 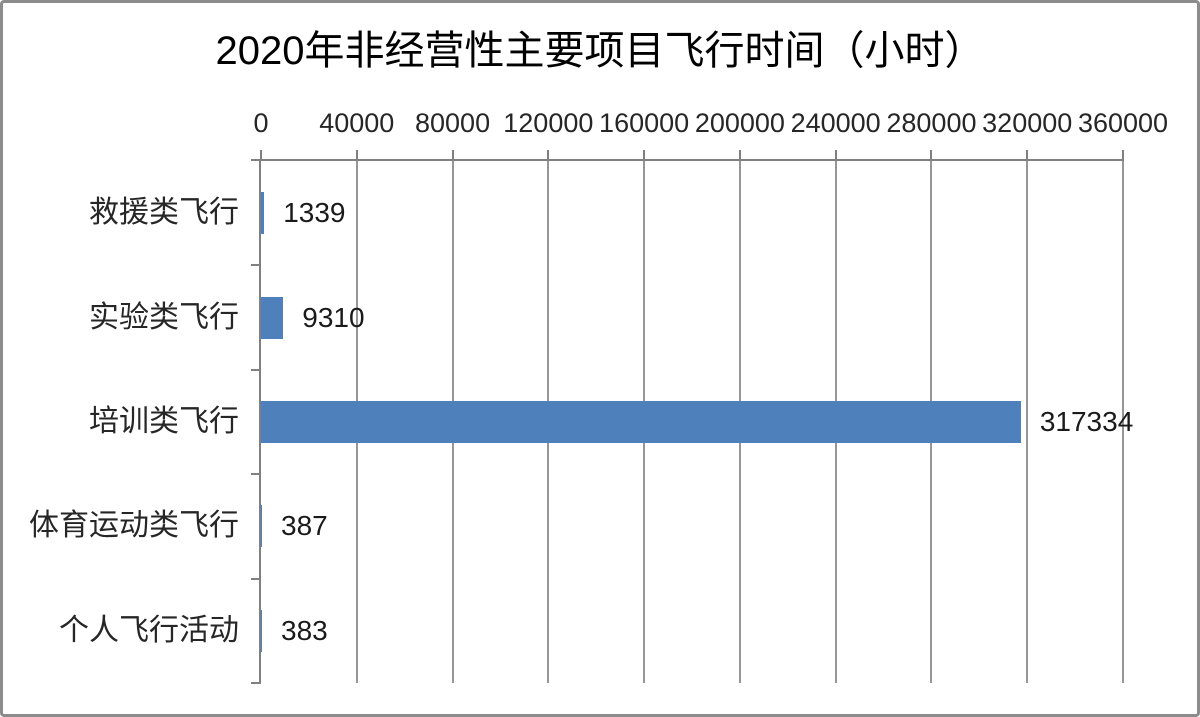 What do you see at coordinates (931, 123) in the screenshot?
I see `x-axis-tick-label: 280000` at bounding box center [931, 123].